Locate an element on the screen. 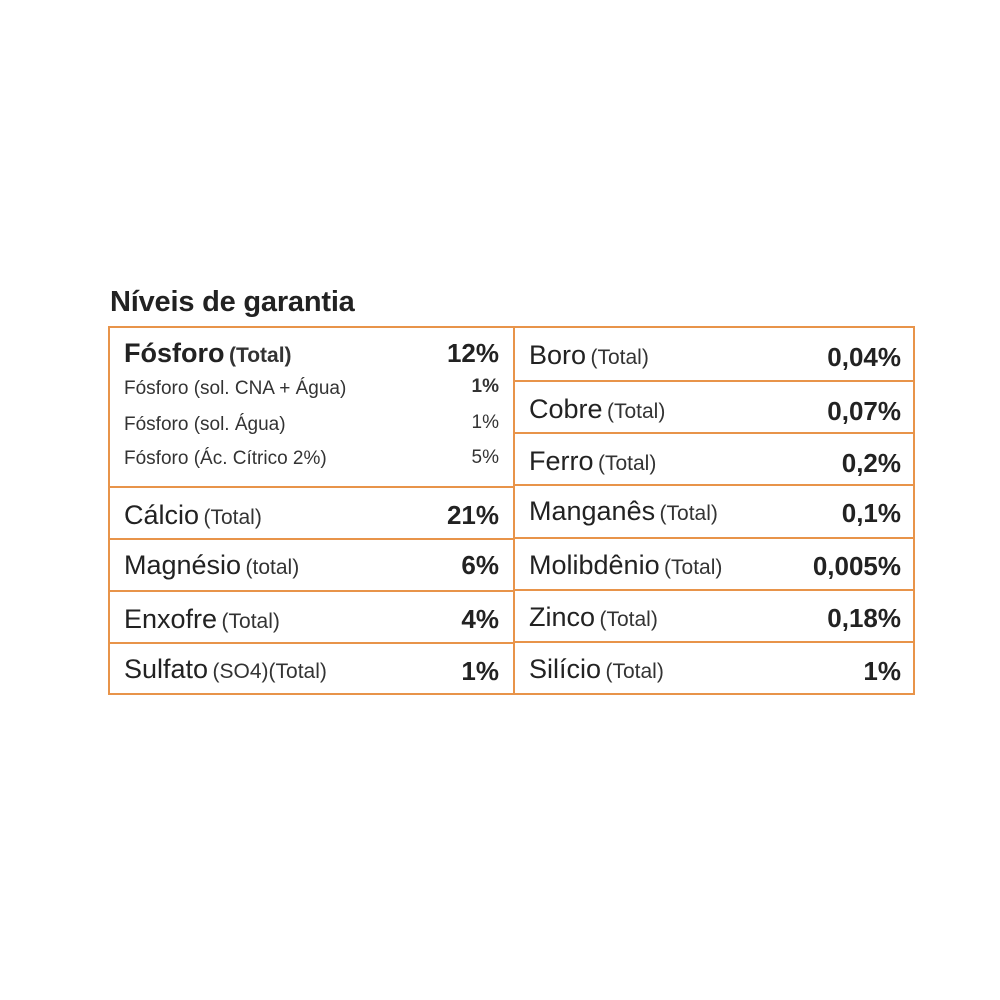  nutrient-name: Enxofre is located at coordinates (171, 619).